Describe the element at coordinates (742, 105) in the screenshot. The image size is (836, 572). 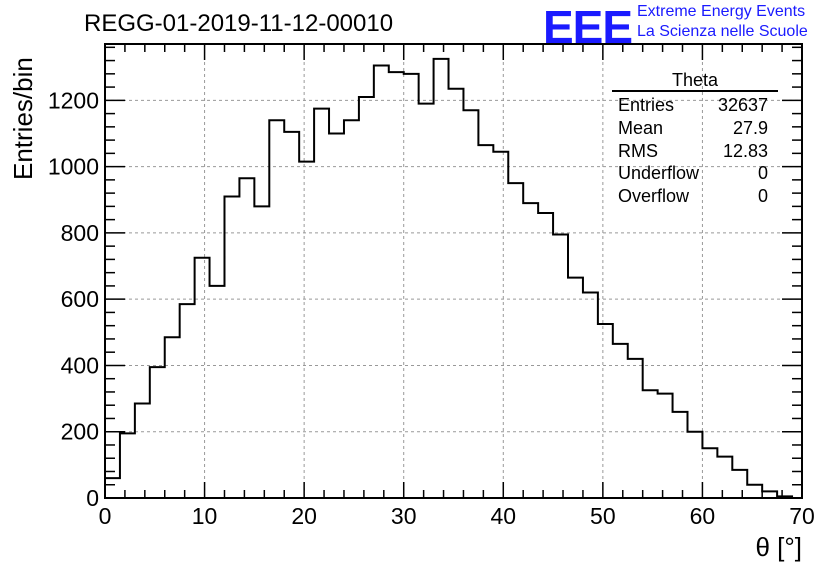
I see `stats-value: 32637` at that location.